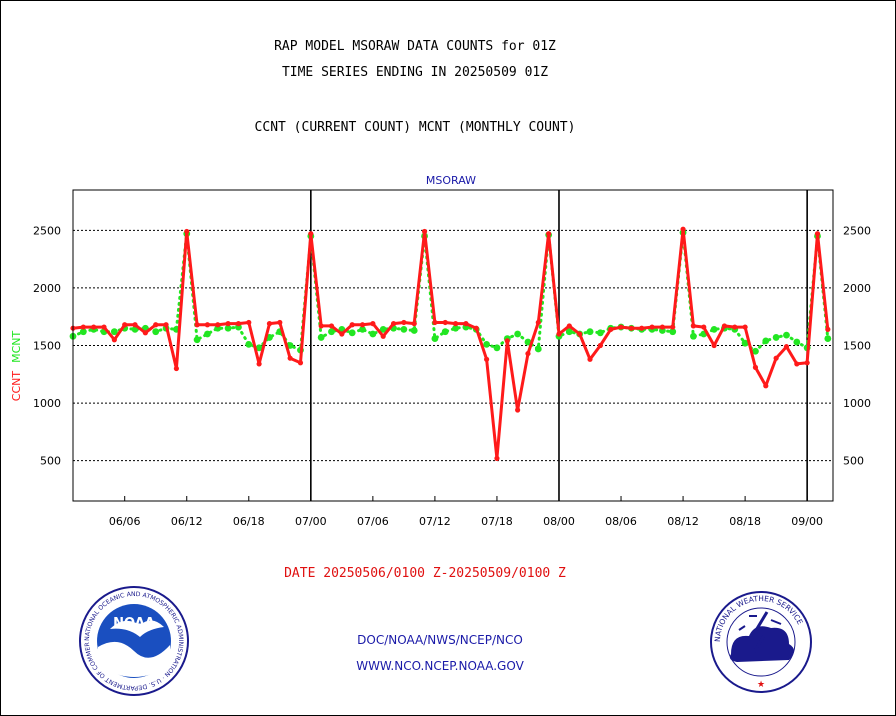 The width and height of the screenshot is (896, 716). Describe the element at coordinates (47, 288) in the screenshot. I see `y-tick-label-left: 2000` at that location.